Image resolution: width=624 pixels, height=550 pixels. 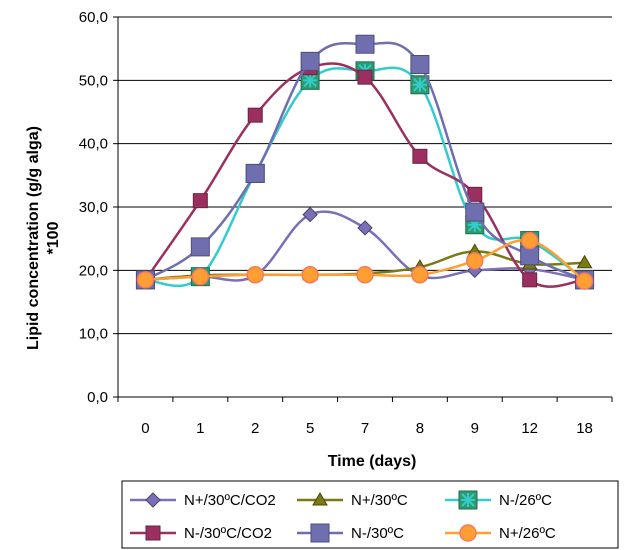 I want to click on x-tick-label: 18, so click(x=584, y=428).